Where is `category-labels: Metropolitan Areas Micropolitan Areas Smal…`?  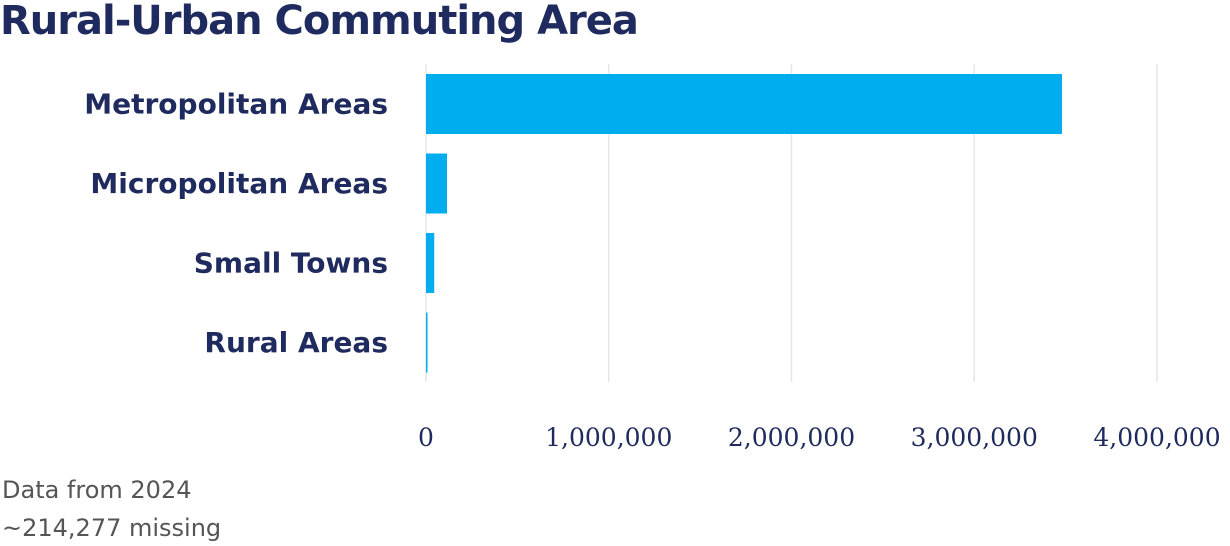
category-labels: Metropolitan Areas Micropolitan Areas Smal… is located at coordinates (236, 224).